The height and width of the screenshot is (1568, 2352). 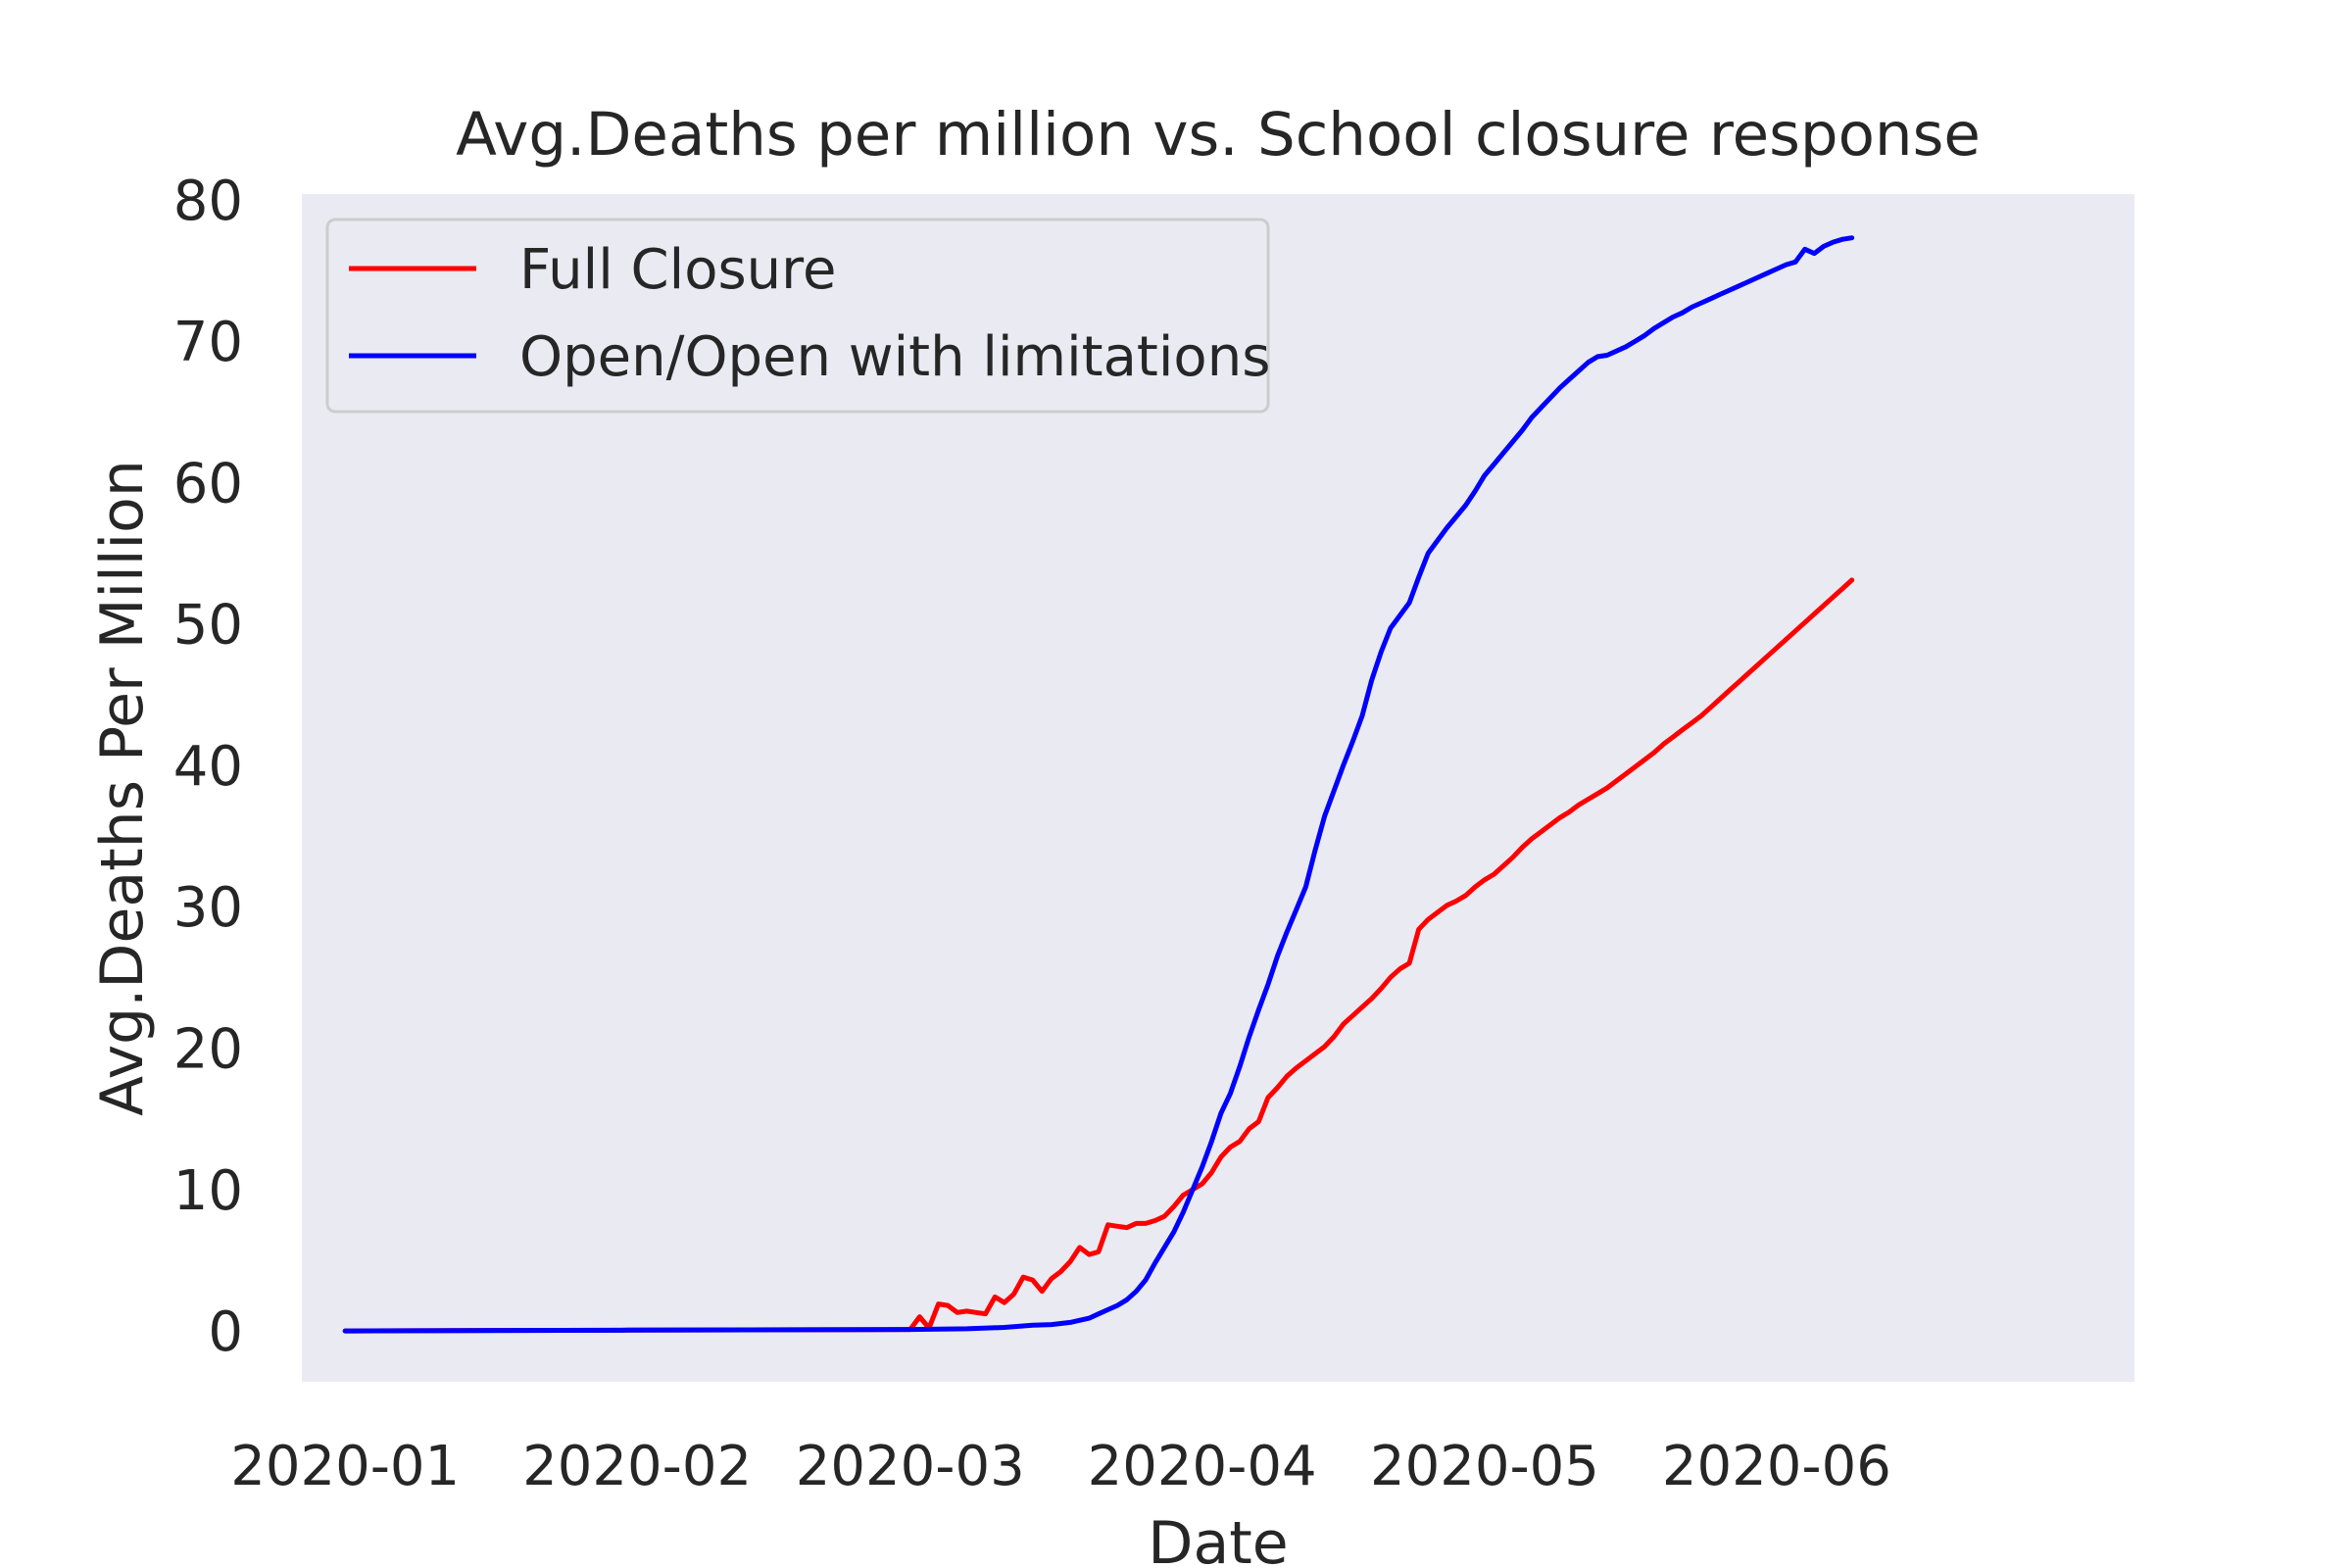 I want to click on y-tick-label-50: 50, so click(x=208, y=626).